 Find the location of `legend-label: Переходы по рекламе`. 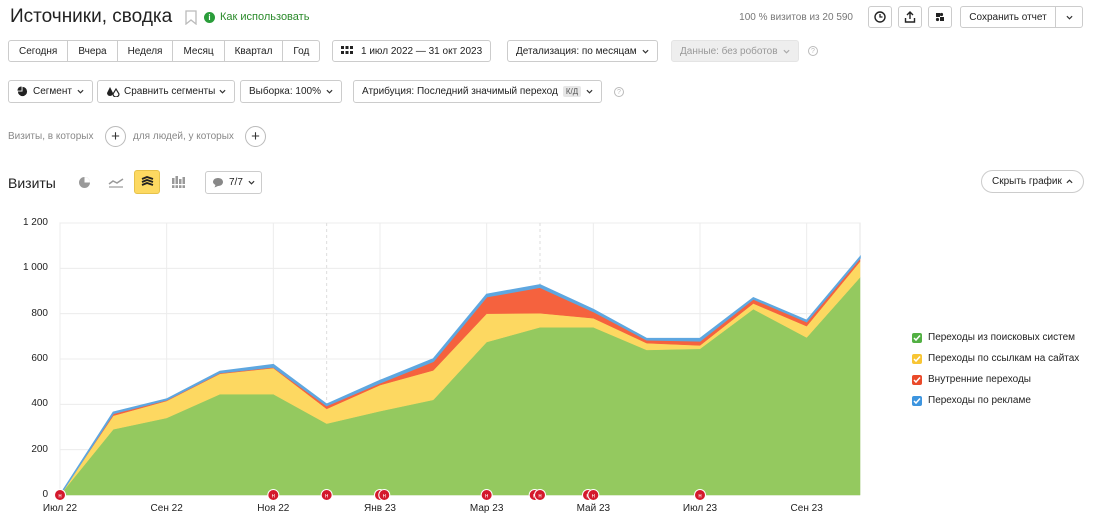

legend-label: Переходы по рекламе is located at coordinates (979, 400).